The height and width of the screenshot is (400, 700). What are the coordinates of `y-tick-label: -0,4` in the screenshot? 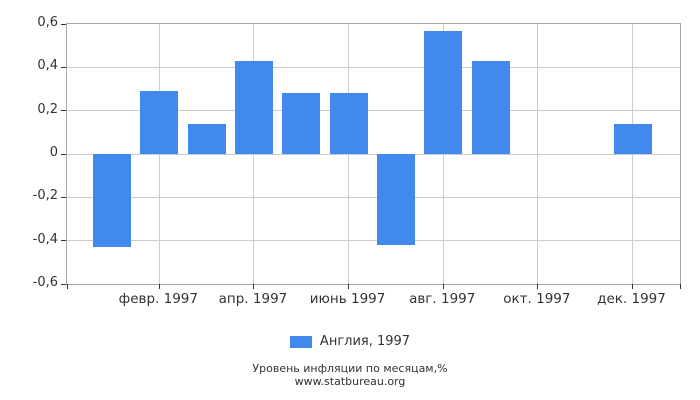 It's located at (45, 239).